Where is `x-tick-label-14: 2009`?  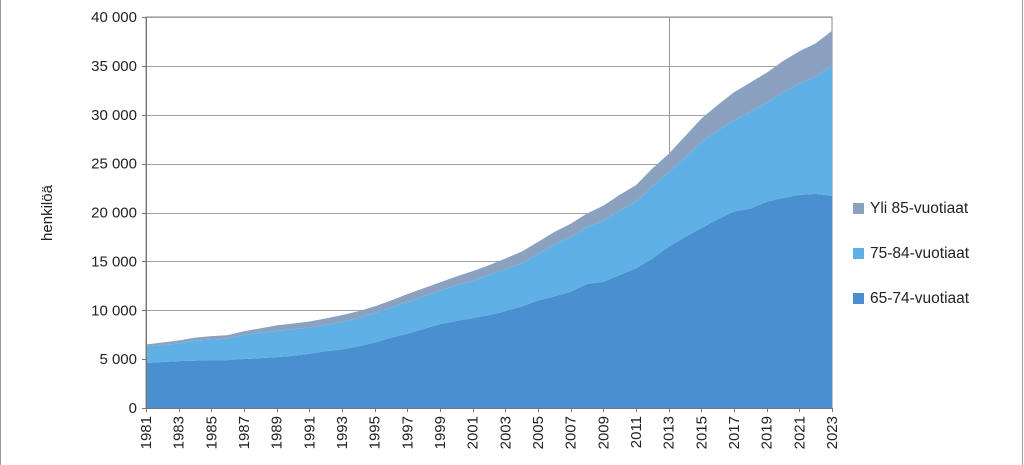 x-tick-label-14: 2009 is located at coordinates (603, 432).